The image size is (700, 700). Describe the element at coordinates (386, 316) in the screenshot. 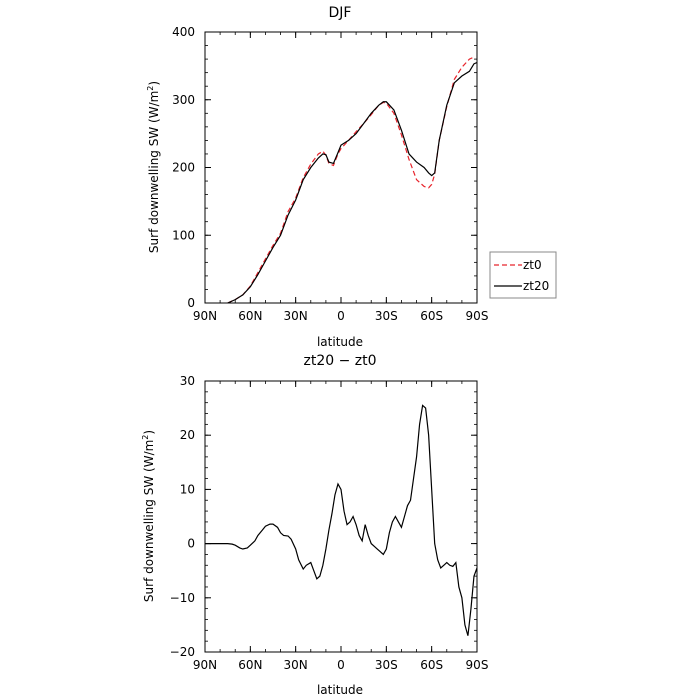

I see `top-chart-xtick-label: 30S` at that location.